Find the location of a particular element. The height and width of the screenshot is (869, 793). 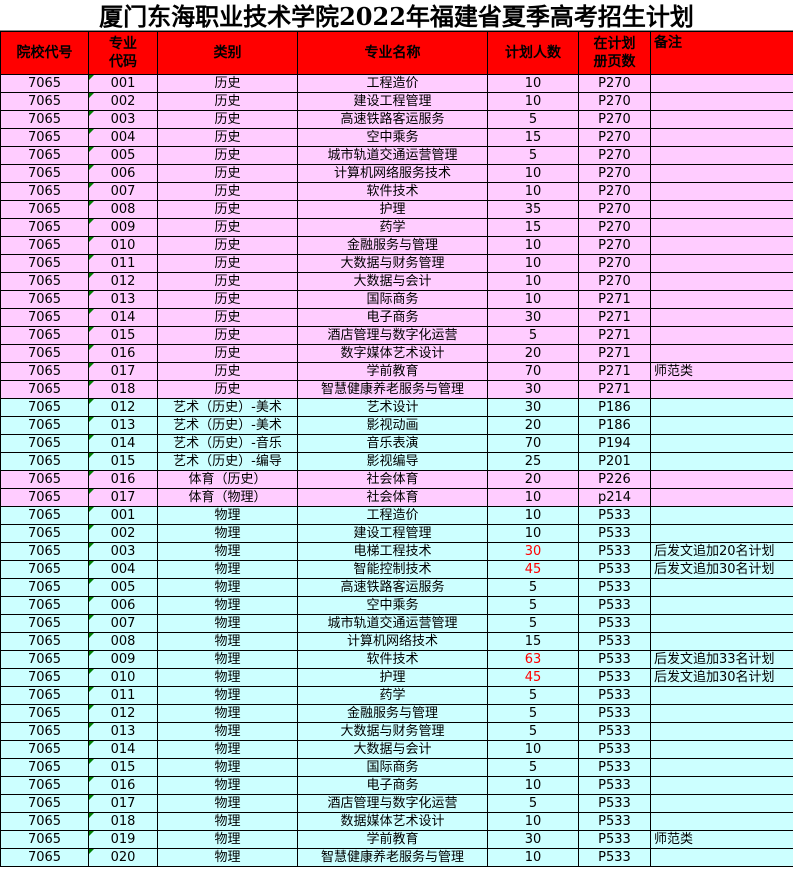

major-name-cell: 艺术设计 is located at coordinates (392, 407).